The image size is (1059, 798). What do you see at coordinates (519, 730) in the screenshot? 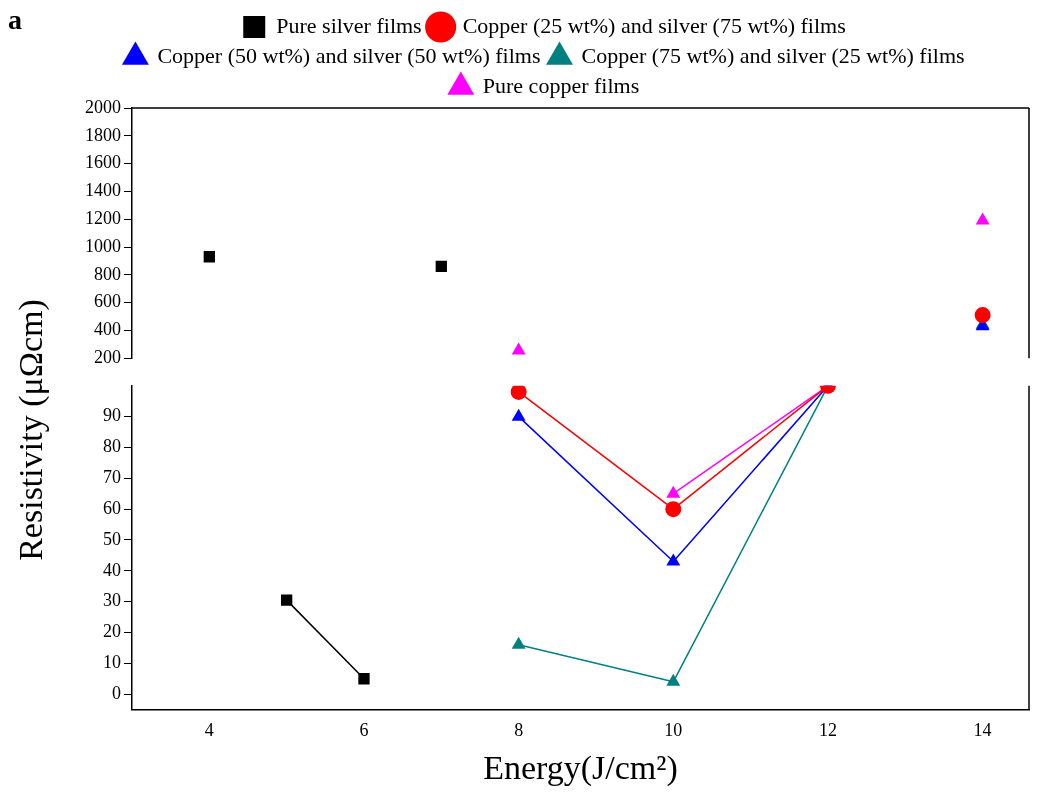
I see `x-tick-label: 8` at bounding box center [519, 730].